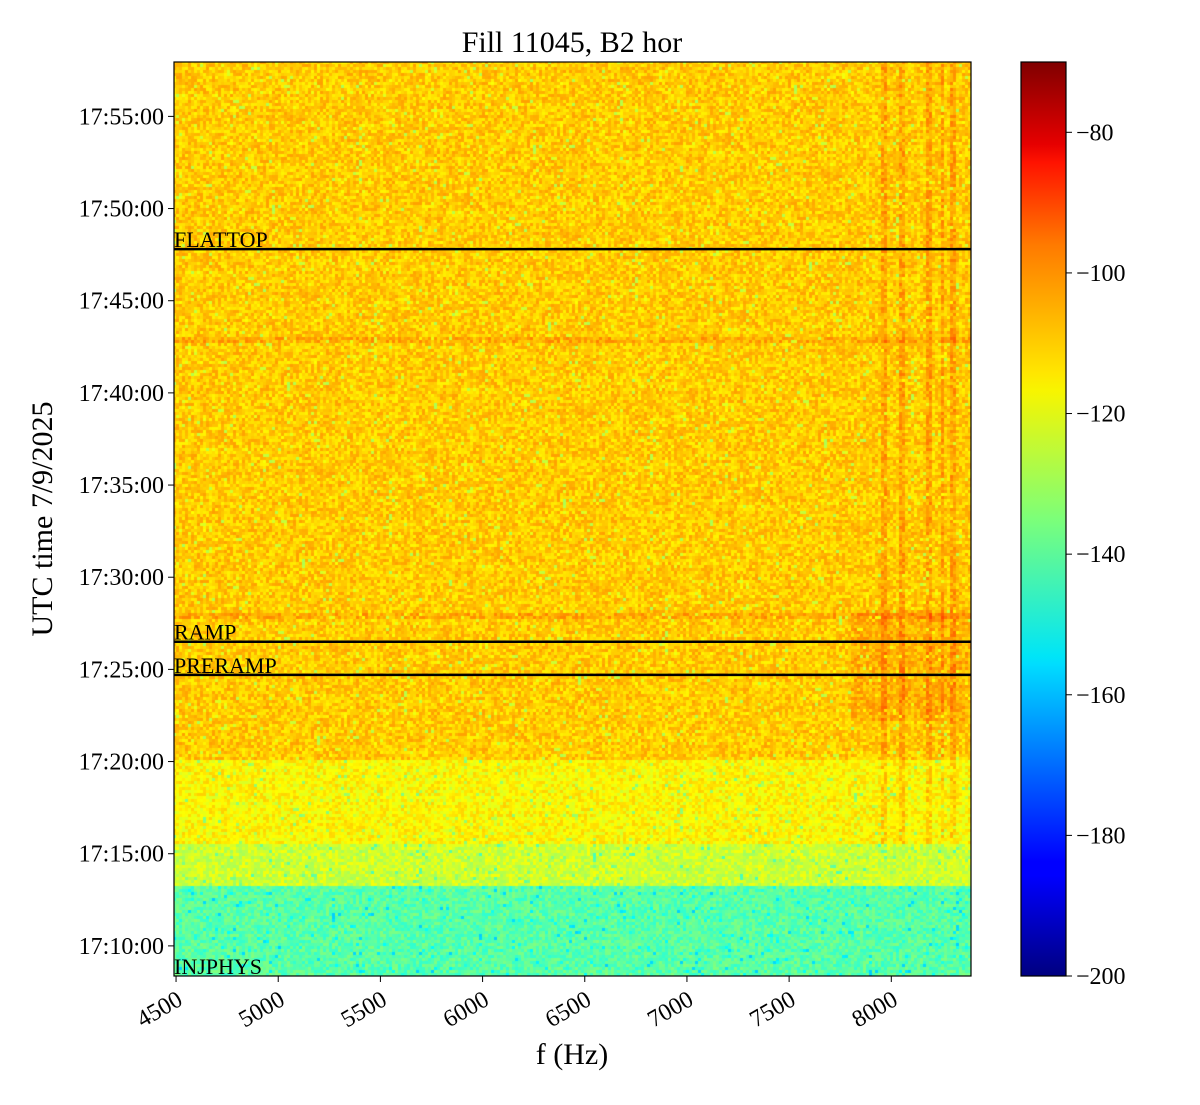  What do you see at coordinates (572, 42) in the screenshot?
I see `chart-title: Fill 11045, B2 hor` at bounding box center [572, 42].